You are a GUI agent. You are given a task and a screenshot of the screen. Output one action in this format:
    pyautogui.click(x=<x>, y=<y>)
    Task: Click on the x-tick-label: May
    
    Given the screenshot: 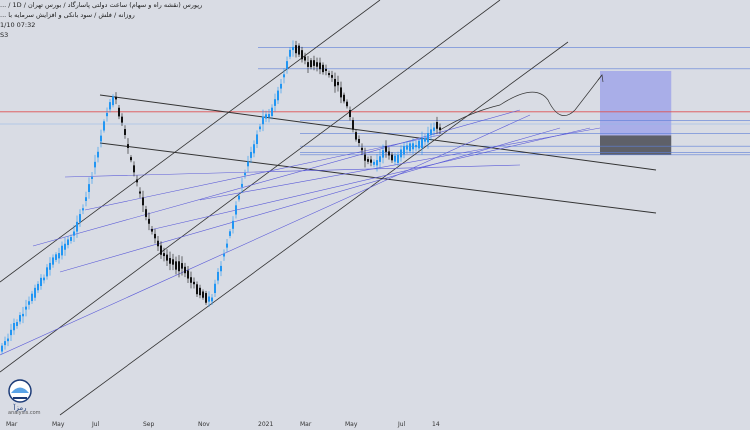 What is the action you would take?
    pyautogui.click(x=58, y=424)
    